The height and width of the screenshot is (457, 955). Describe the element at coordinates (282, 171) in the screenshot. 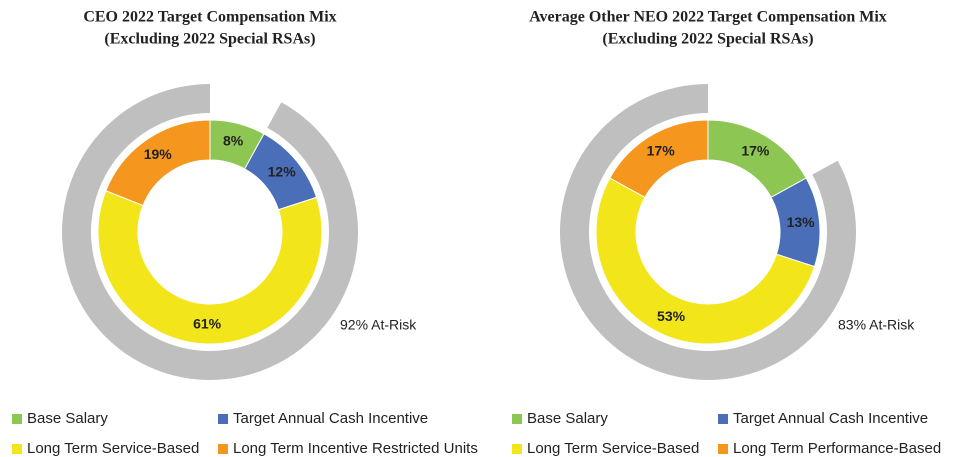

I see `data-label: 12%` at that location.